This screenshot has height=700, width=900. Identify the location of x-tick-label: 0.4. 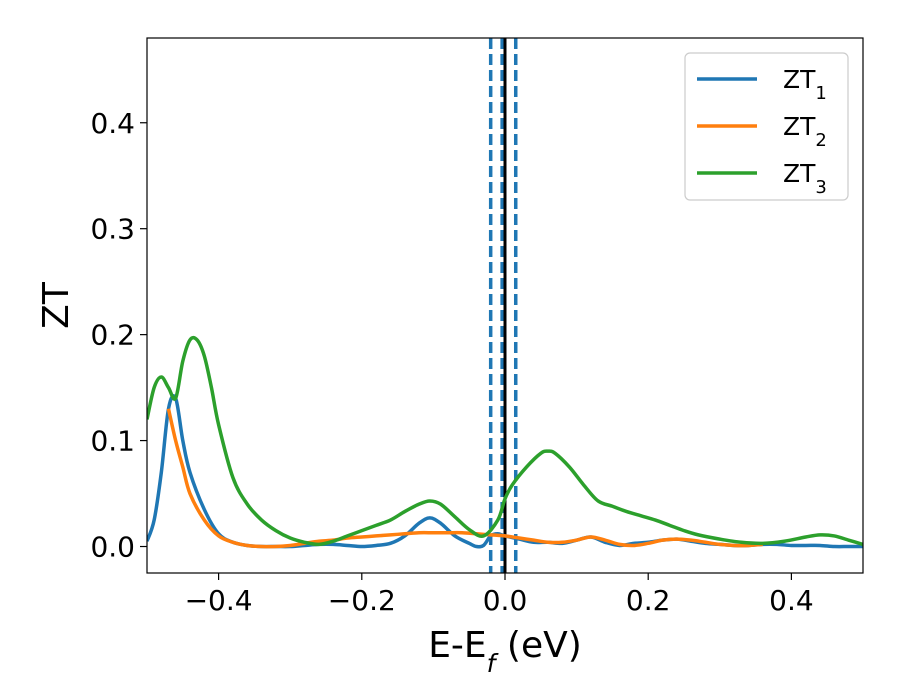
(791, 600).